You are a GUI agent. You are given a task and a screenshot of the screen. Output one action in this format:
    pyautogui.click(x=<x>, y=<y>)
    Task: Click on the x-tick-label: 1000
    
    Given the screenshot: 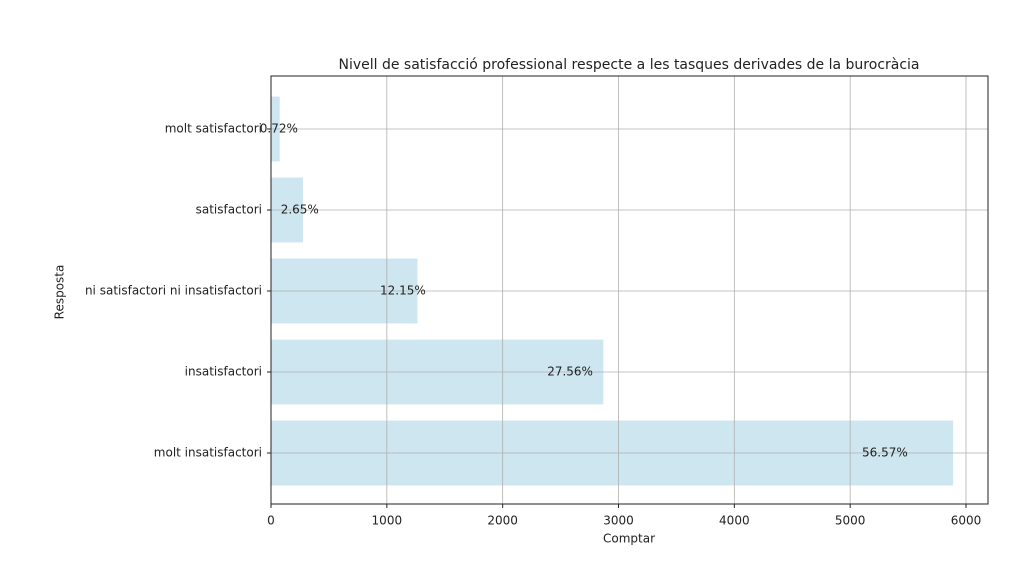 What is the action you would take?
    pyautogui.click(x=387, y=521)
    